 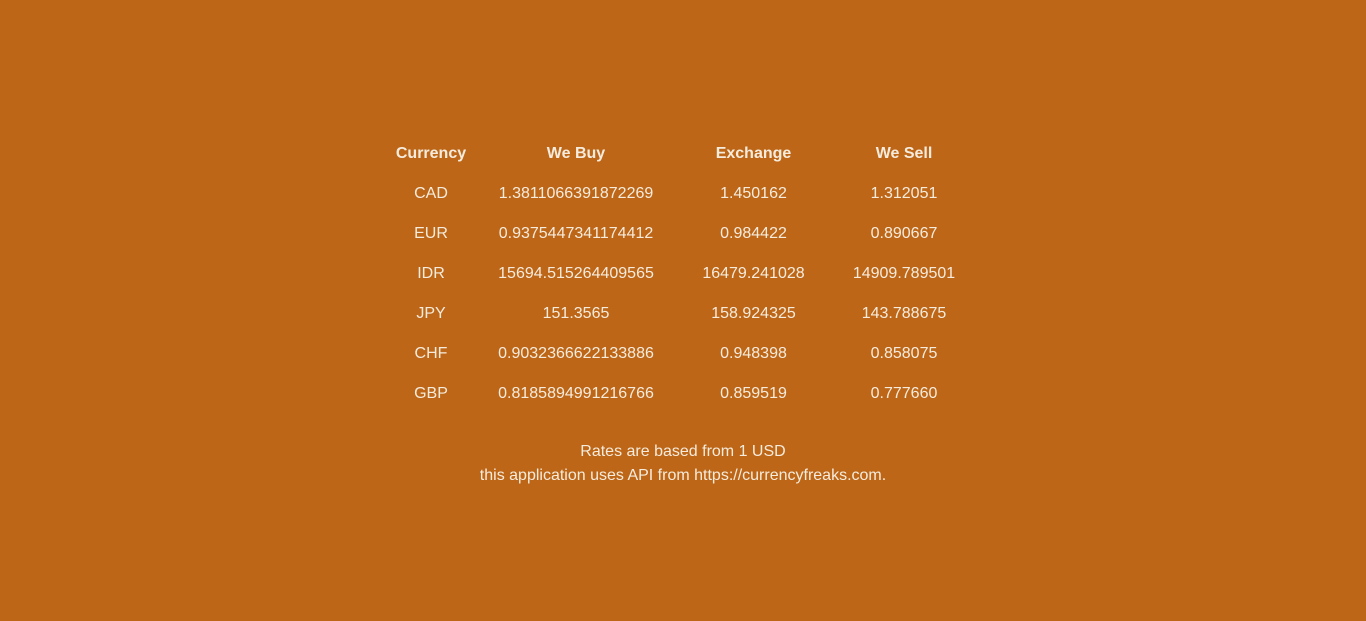 What do you see at coordinates (431, 153) in the screenshot?
I see `header-currency: Currency` at bounding box center [431, 153].